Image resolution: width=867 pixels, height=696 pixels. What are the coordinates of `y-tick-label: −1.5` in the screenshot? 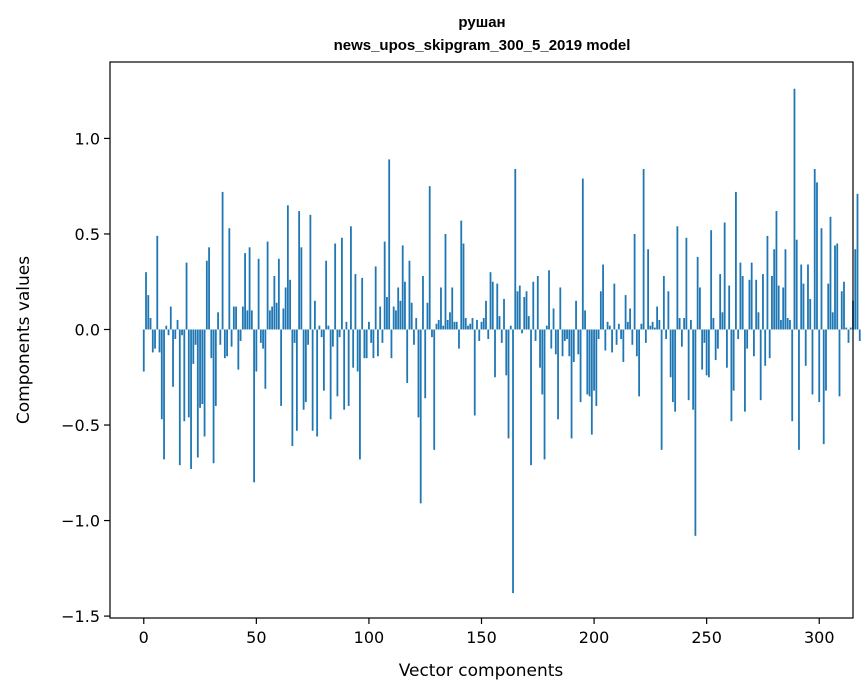 It's located at (80, 616).